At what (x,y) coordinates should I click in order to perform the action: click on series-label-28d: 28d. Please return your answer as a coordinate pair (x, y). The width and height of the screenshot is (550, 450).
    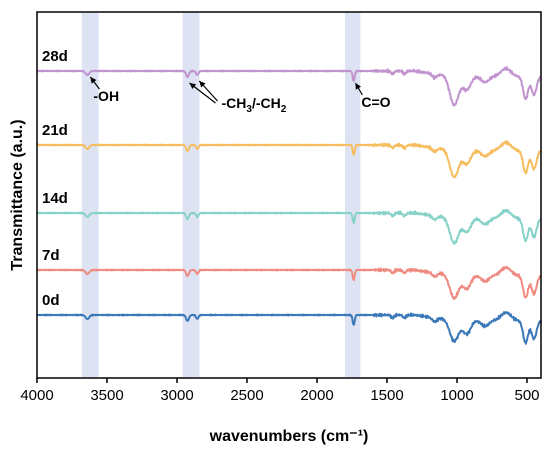
    Looking at the image, I should click on (55, 56).